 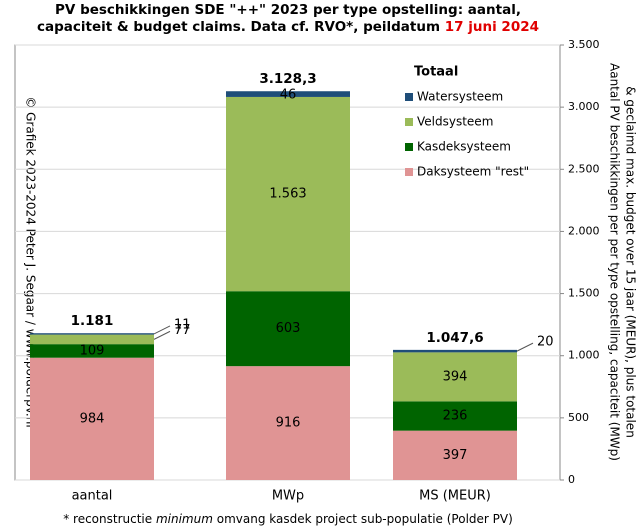 I want to click on data-label: 984, so click(x=92, y=418).